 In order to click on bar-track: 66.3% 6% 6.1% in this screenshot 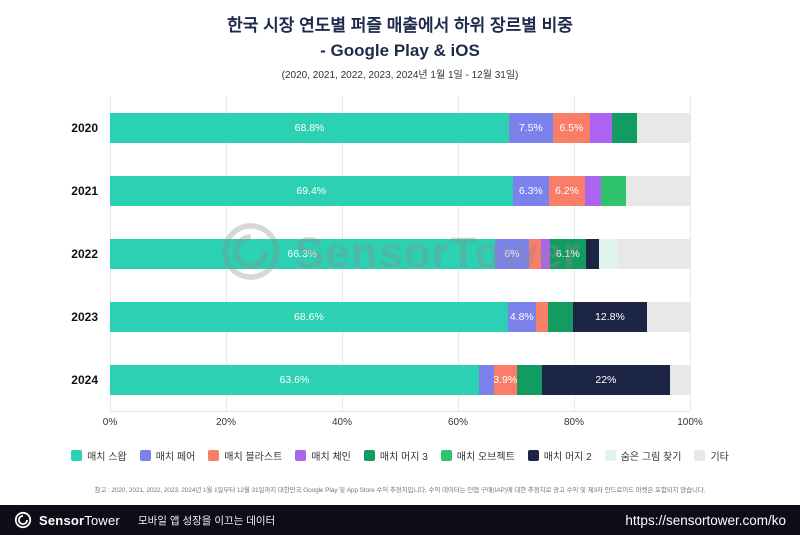, I will do `click(400, 253)`.